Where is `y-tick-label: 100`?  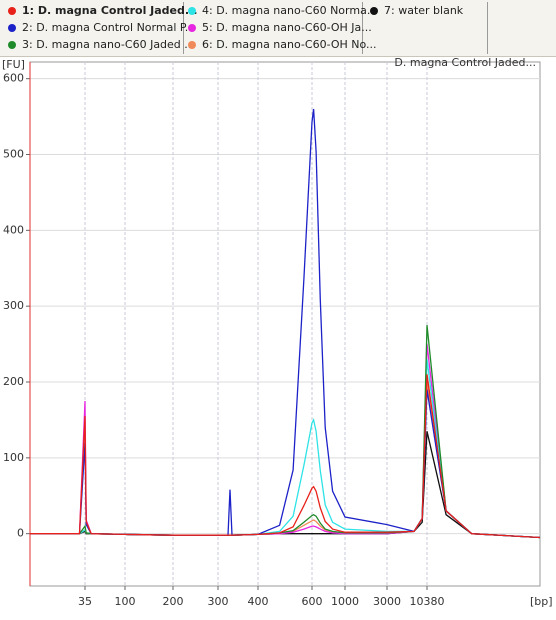 y-tick-label: 100 is located at coordinates (13, 457).